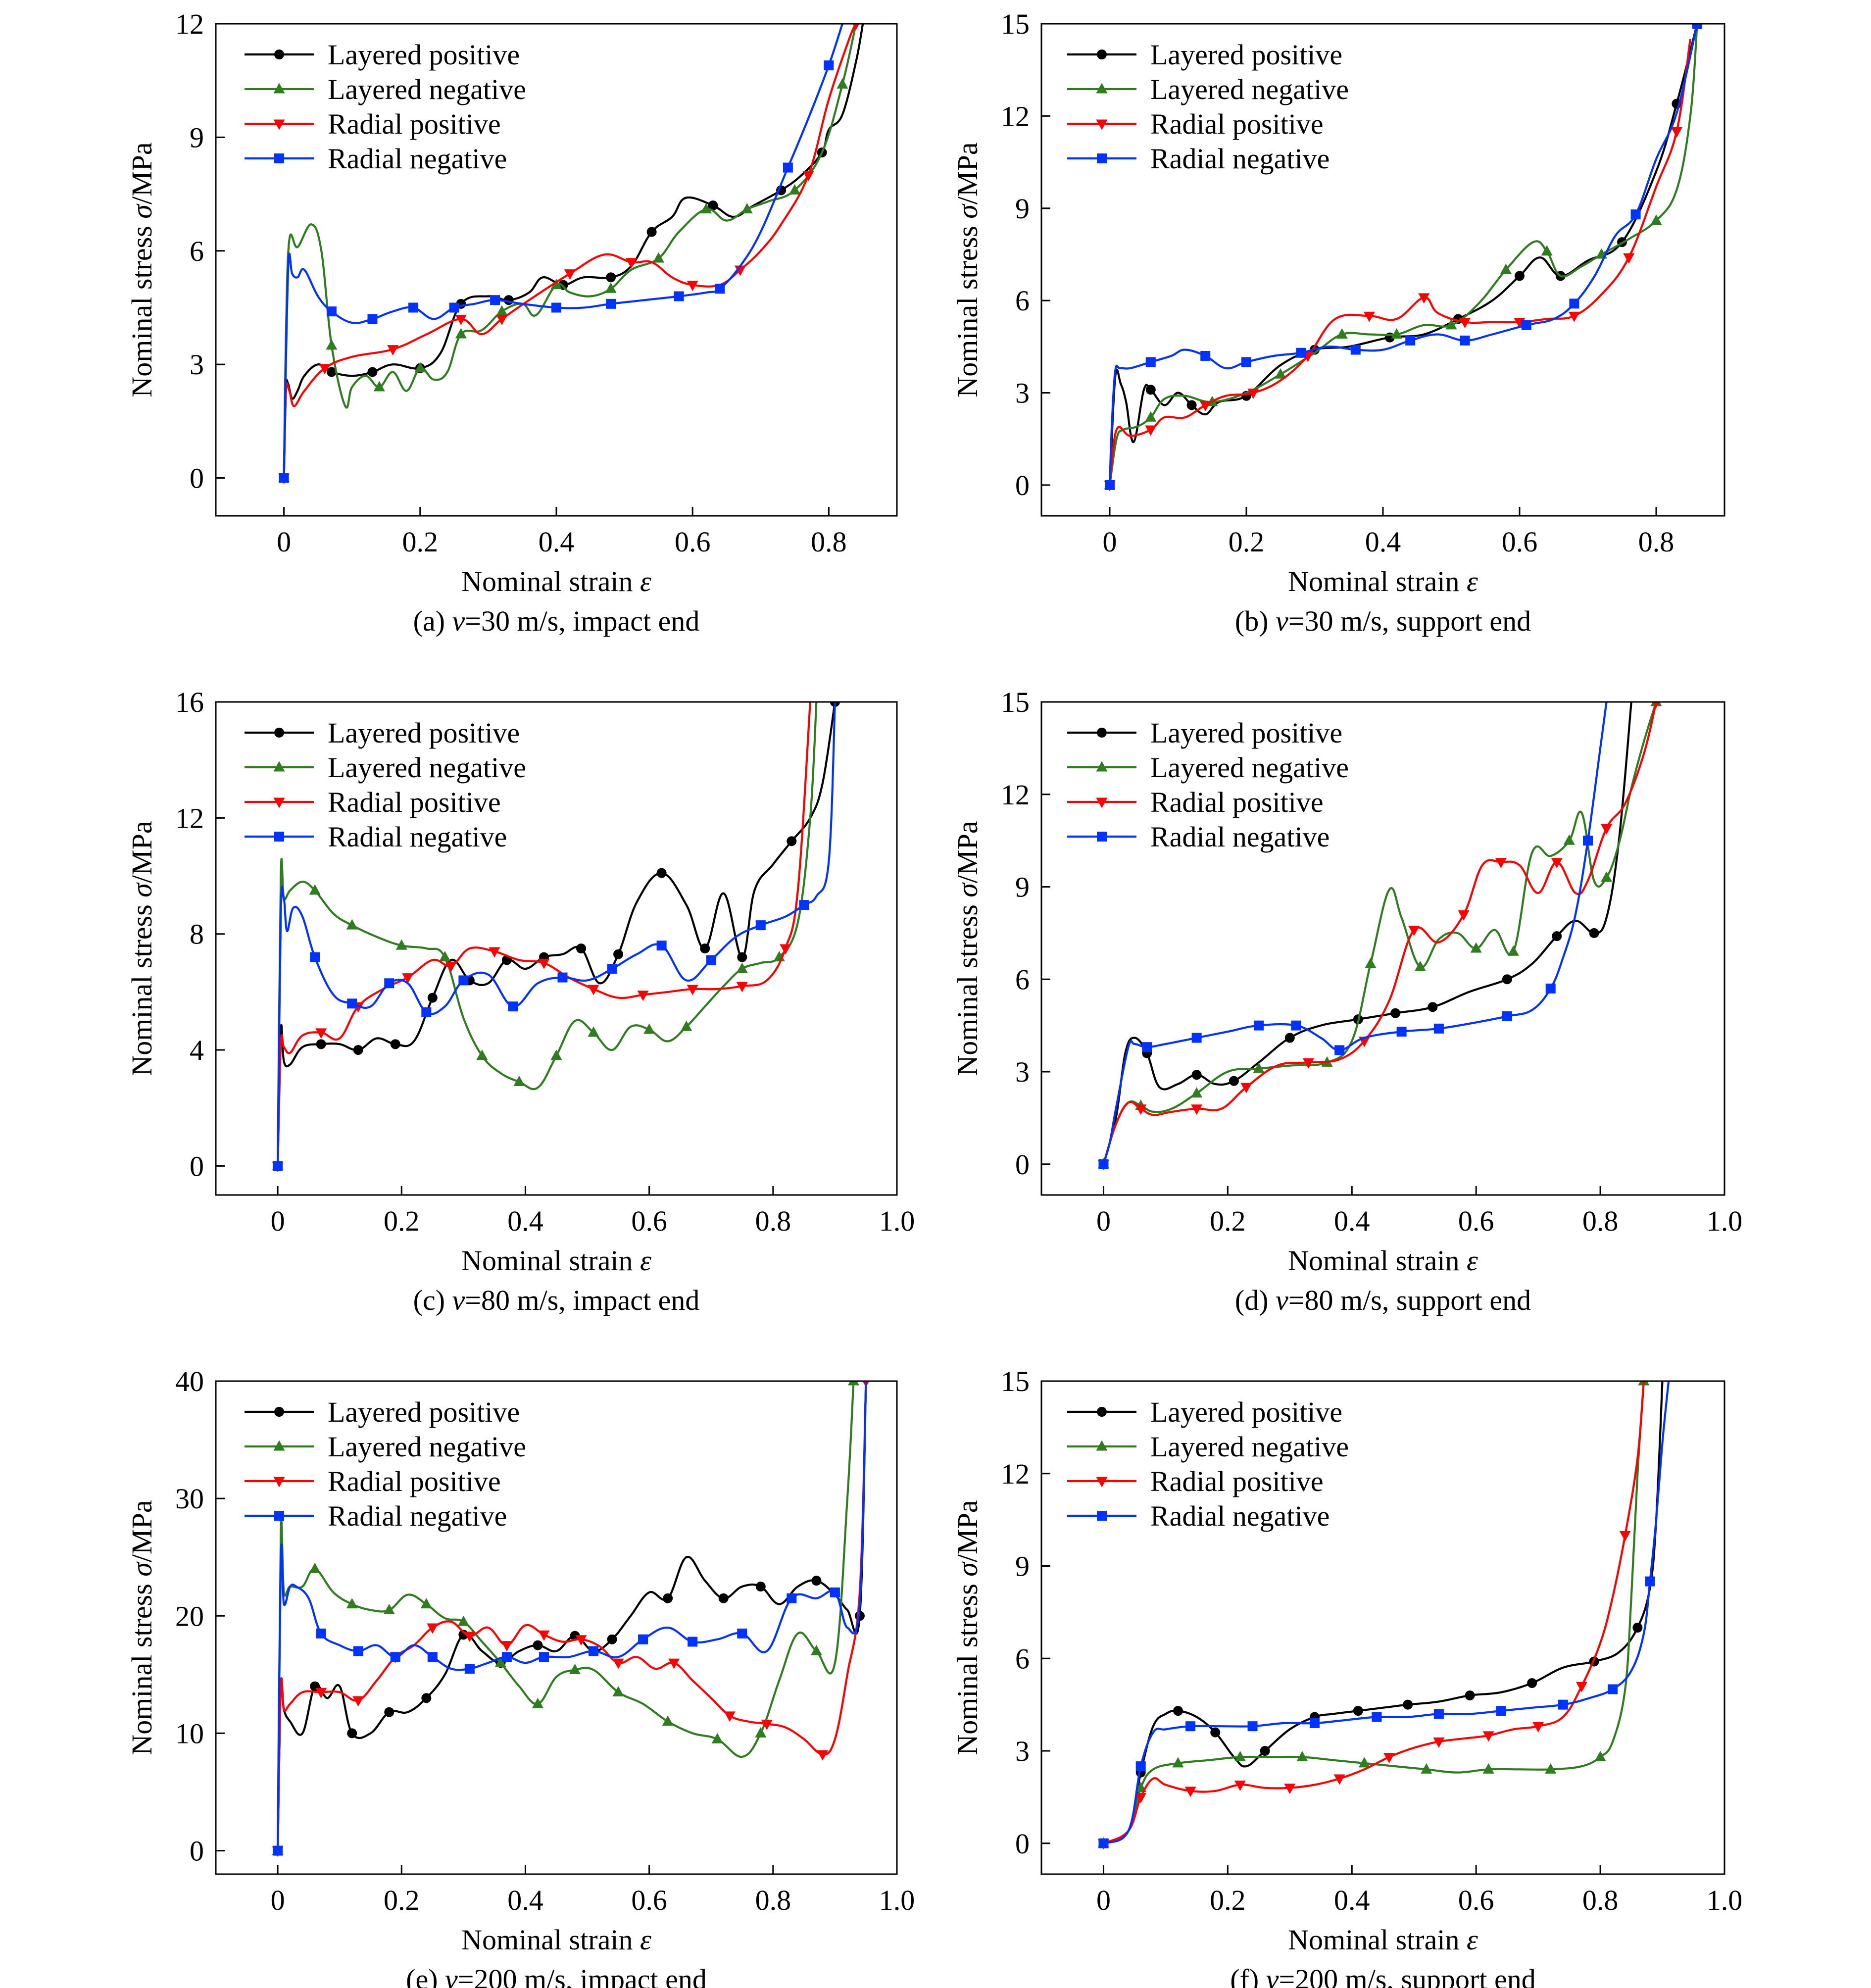  I want to click on y-tick-label: 40, so click(189, 1381).